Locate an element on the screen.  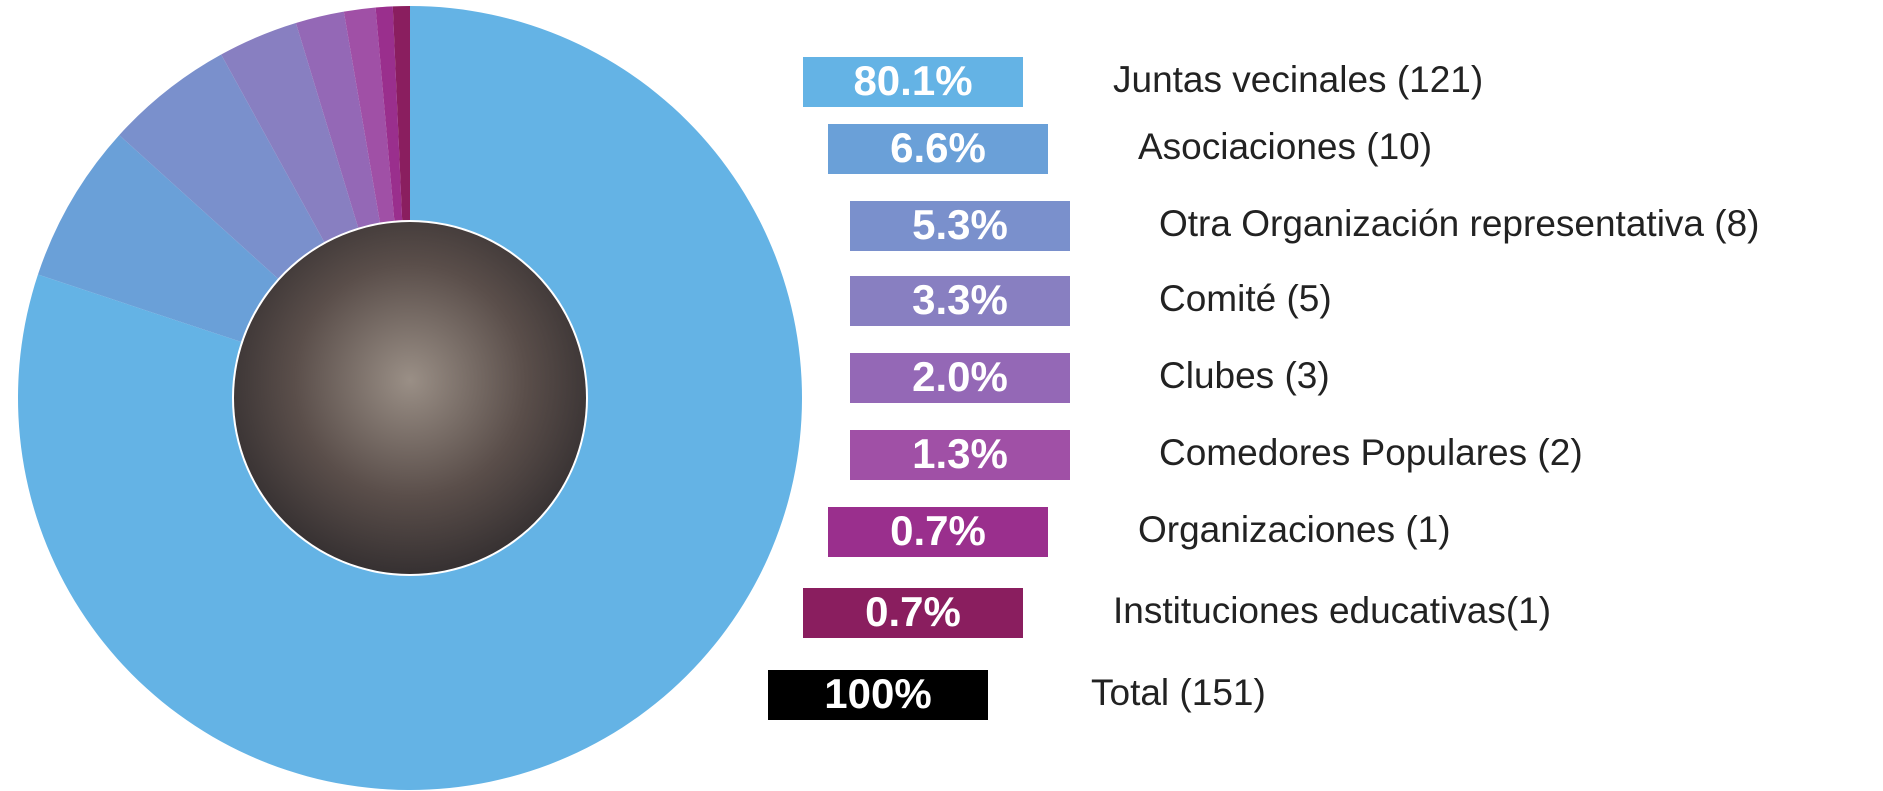
value-label: 3.3% is located at coordinates (960, 299).